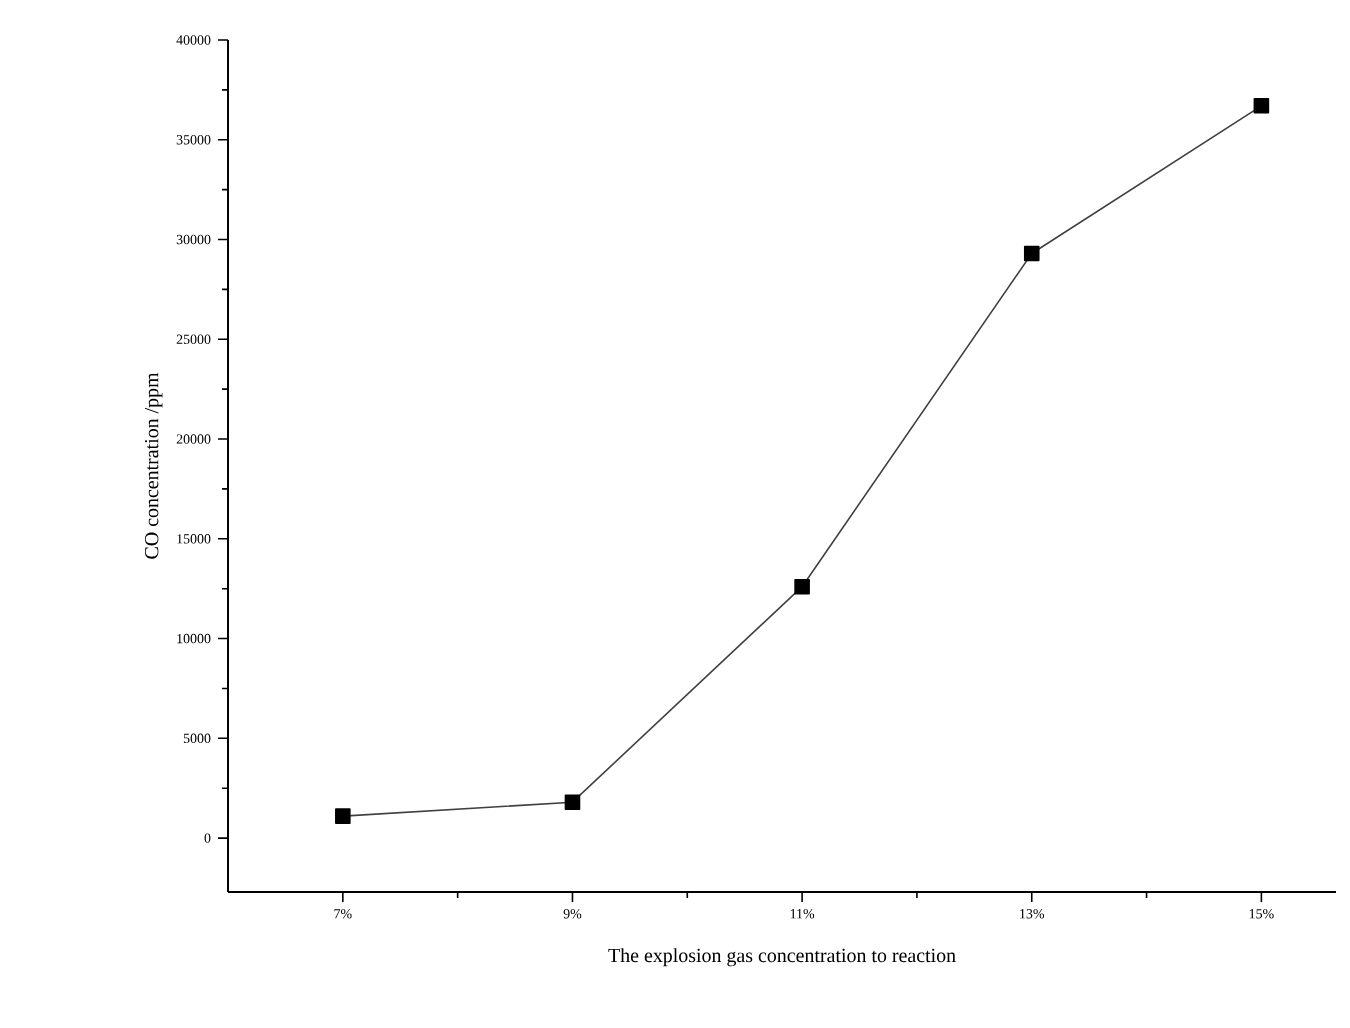 The width and height of the screenshot is (1350, 1028). Describe the element at coordinates (782, 957) in the screenshot. I see `x-axis-title: The explosion gas concentration to reaction` at that location.